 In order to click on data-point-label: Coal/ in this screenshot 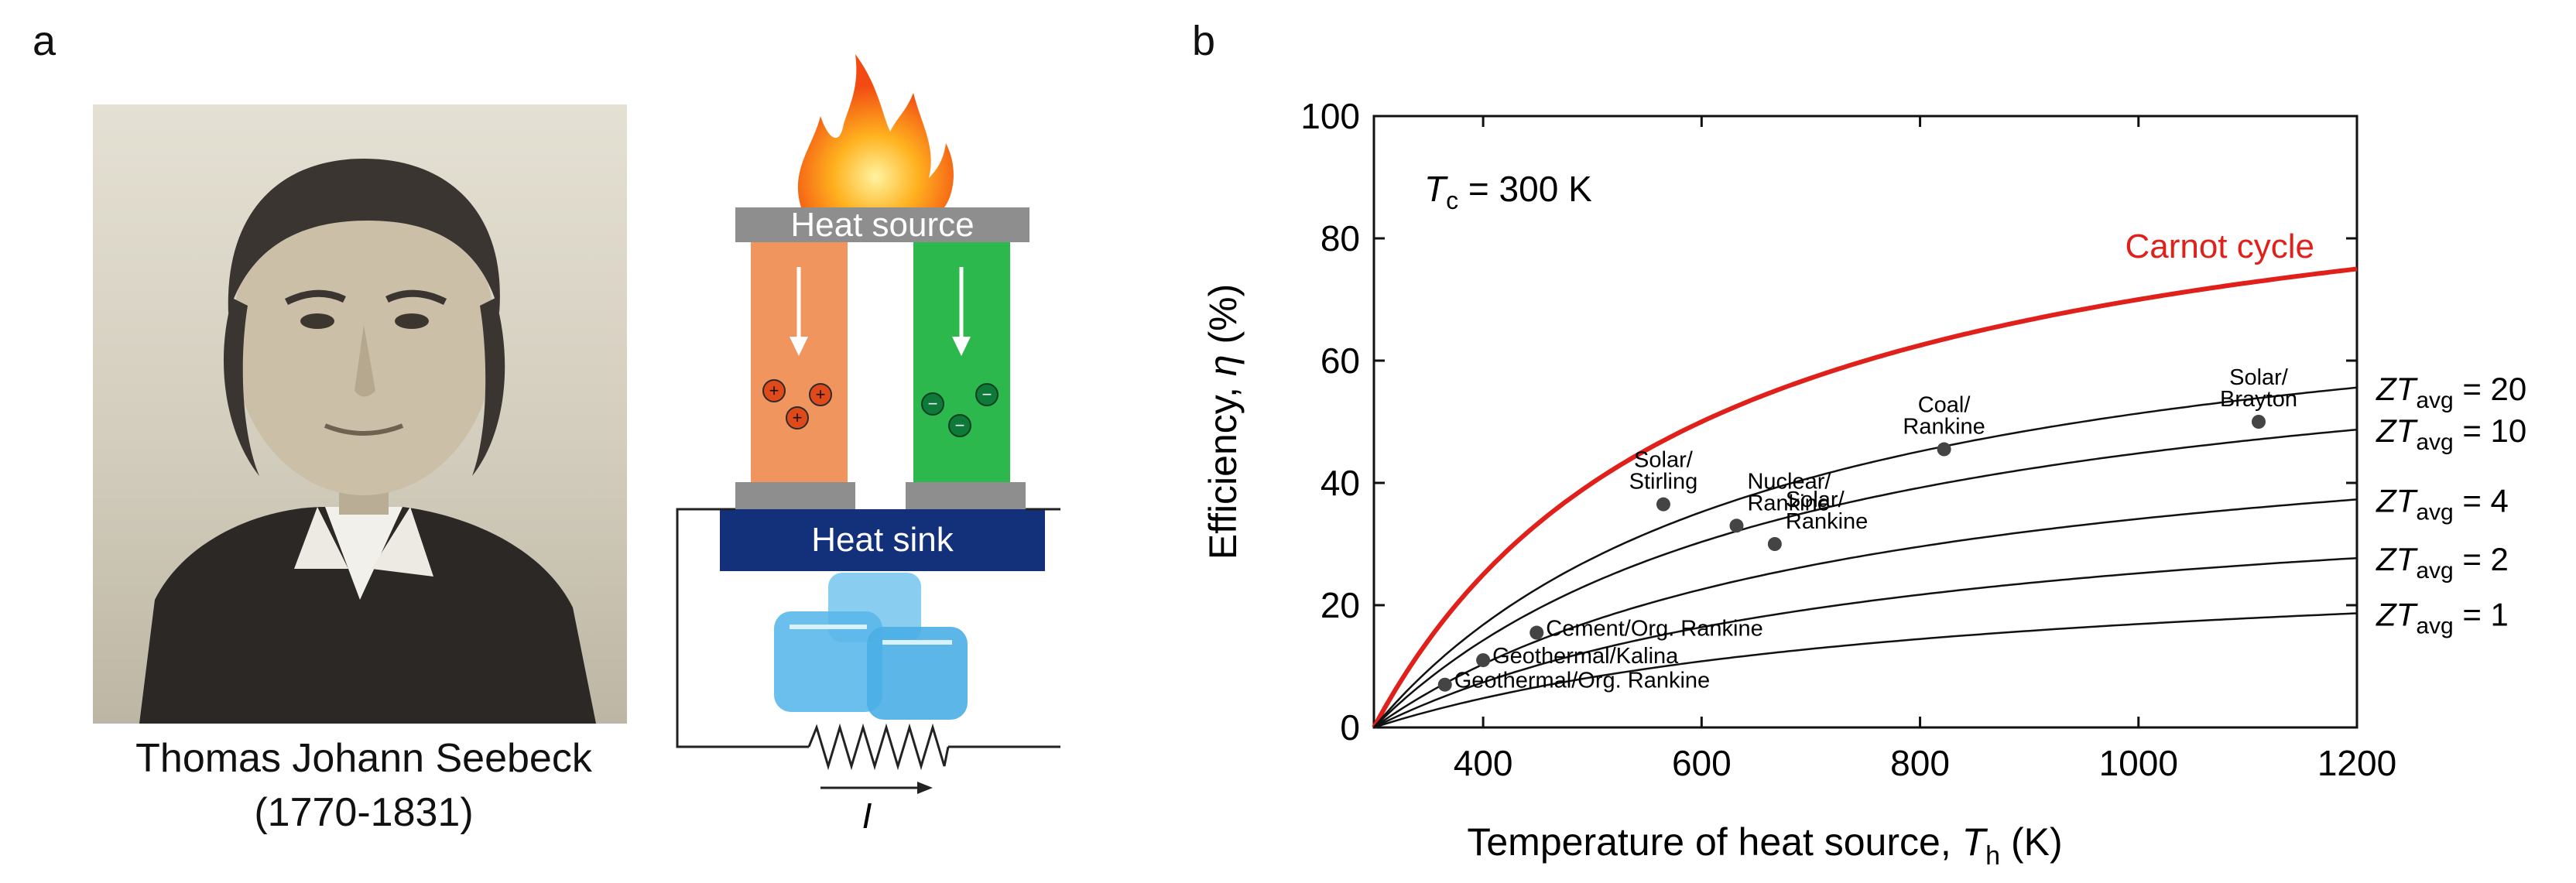, I will do `click(1944, 405)`.